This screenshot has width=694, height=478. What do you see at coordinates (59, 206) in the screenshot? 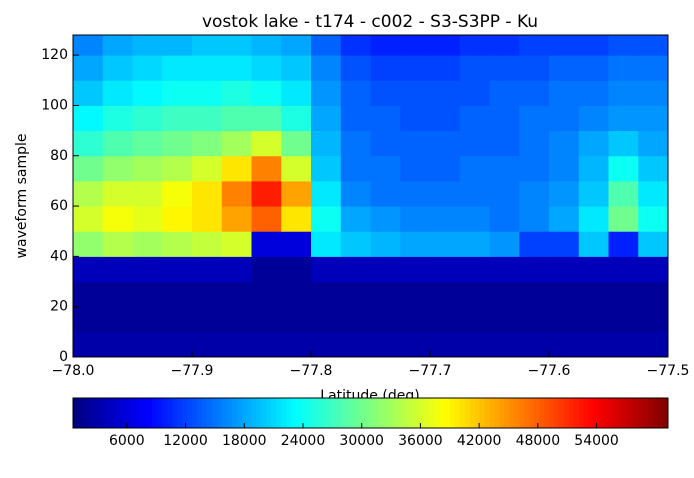
I see `y-tick-label: 60` at bounding box center [59, 206].